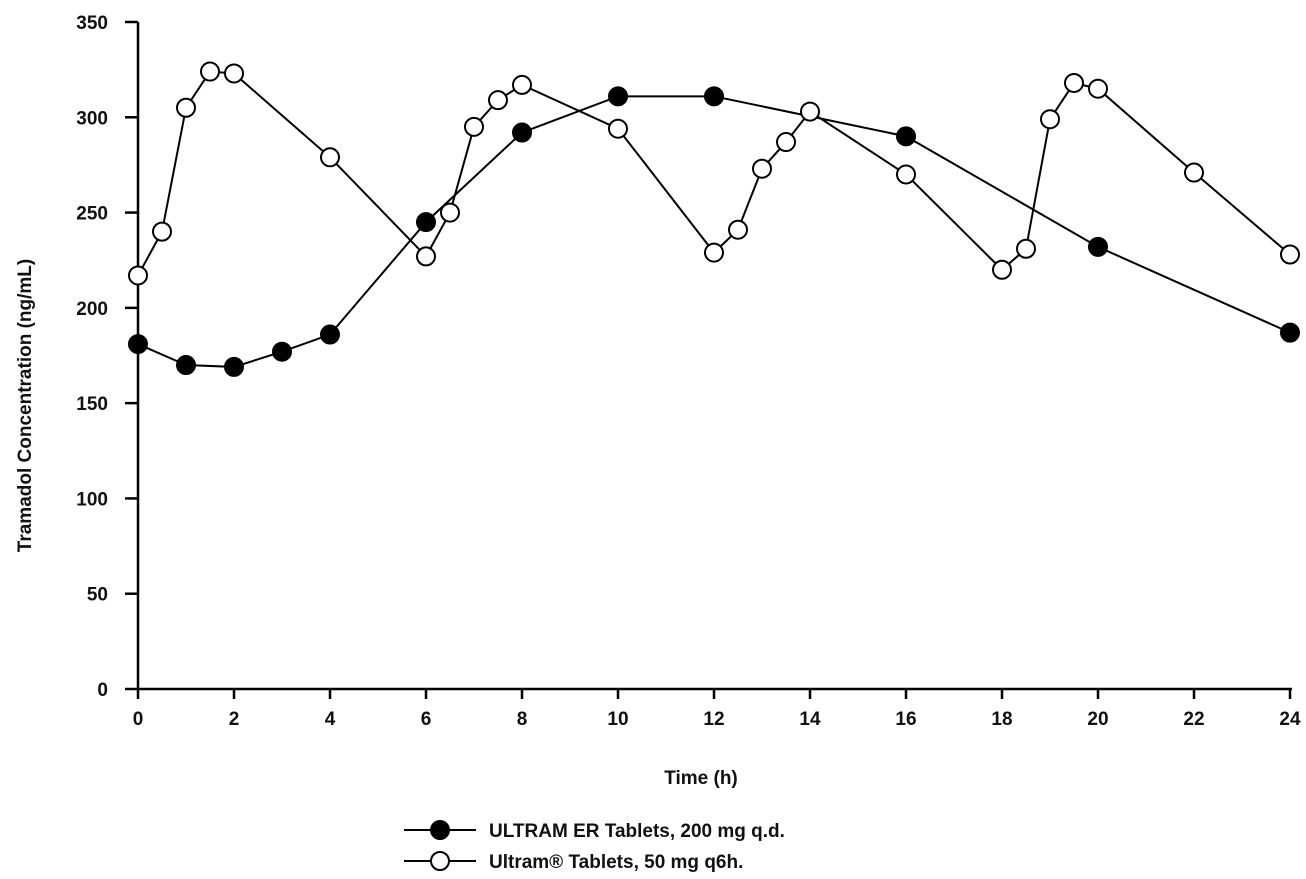 This screenshot has height=879, width=1306. Describe the element at coordinates (905, 719) in the screenshot. I see `x-tick-label: 16` at that location.